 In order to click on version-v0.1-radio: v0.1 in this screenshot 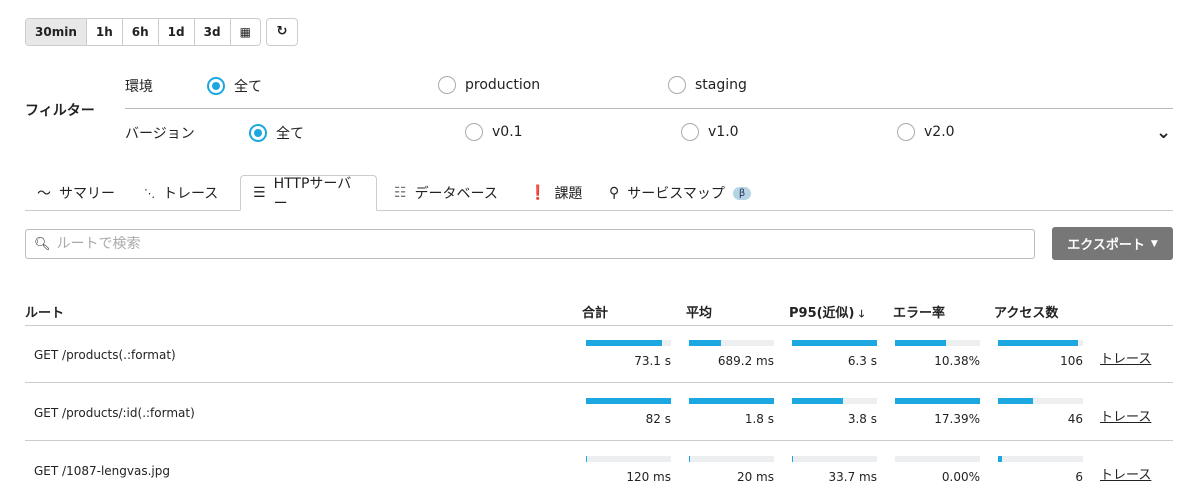, I will do `click(494, 132)`.